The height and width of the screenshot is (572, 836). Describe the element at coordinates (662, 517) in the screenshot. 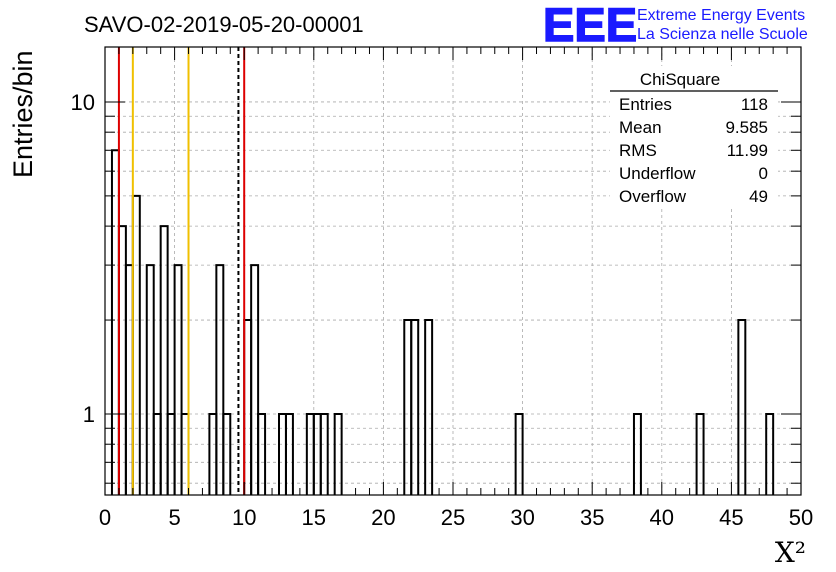

I see `x-tick-label: 40` at that location.